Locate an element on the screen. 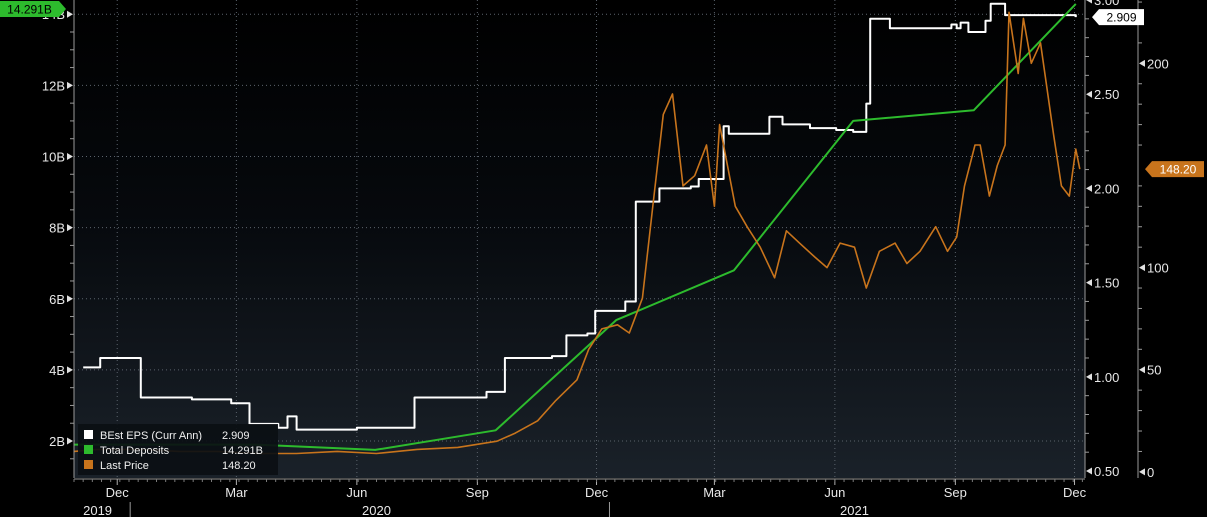 Image resolution: width=1207 pixels, height=517 pixels. legend-value: 148.20 is located at coordinates (239, 466).